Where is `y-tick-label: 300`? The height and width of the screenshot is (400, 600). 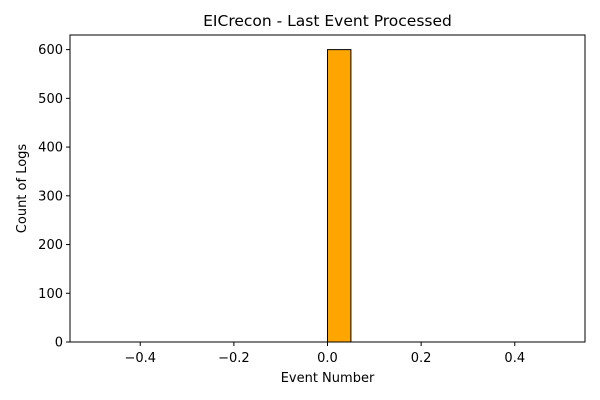 y-tick-label: 300 is located at coordinates (50, 196).